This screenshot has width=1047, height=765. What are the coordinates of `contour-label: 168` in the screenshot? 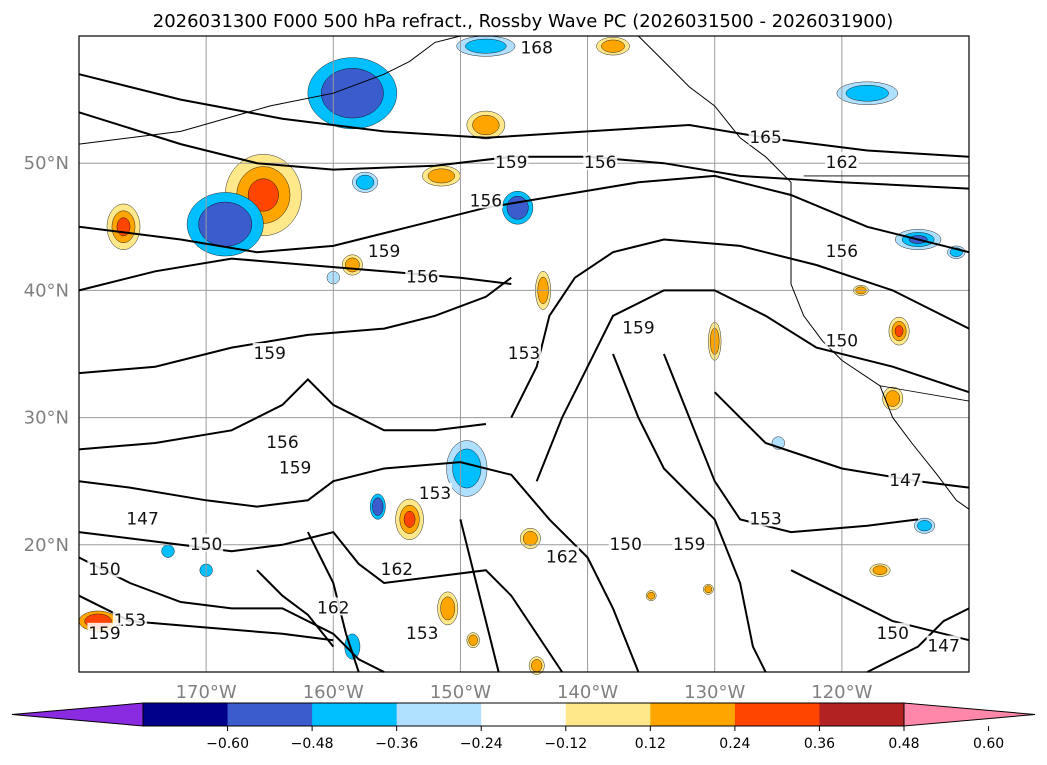 It's located at (536, 49).